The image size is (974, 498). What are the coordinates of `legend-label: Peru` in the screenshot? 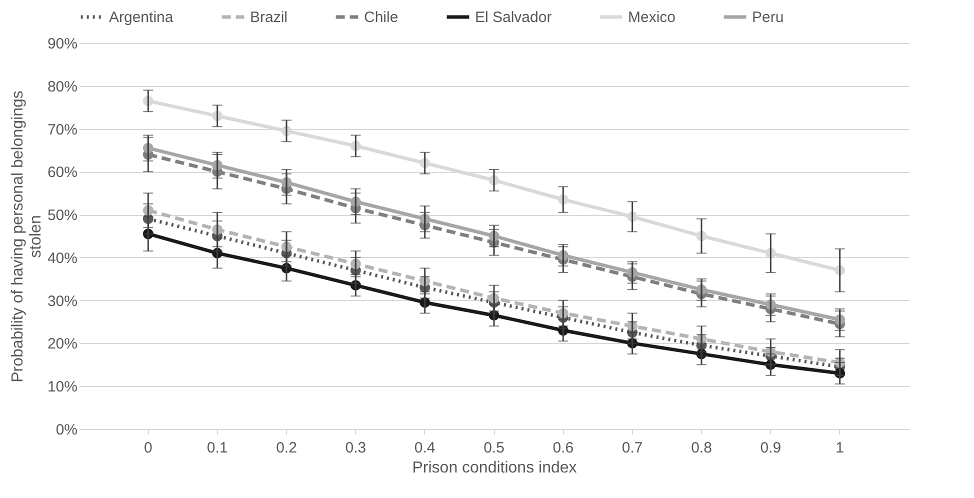 It's located at (768, 17).